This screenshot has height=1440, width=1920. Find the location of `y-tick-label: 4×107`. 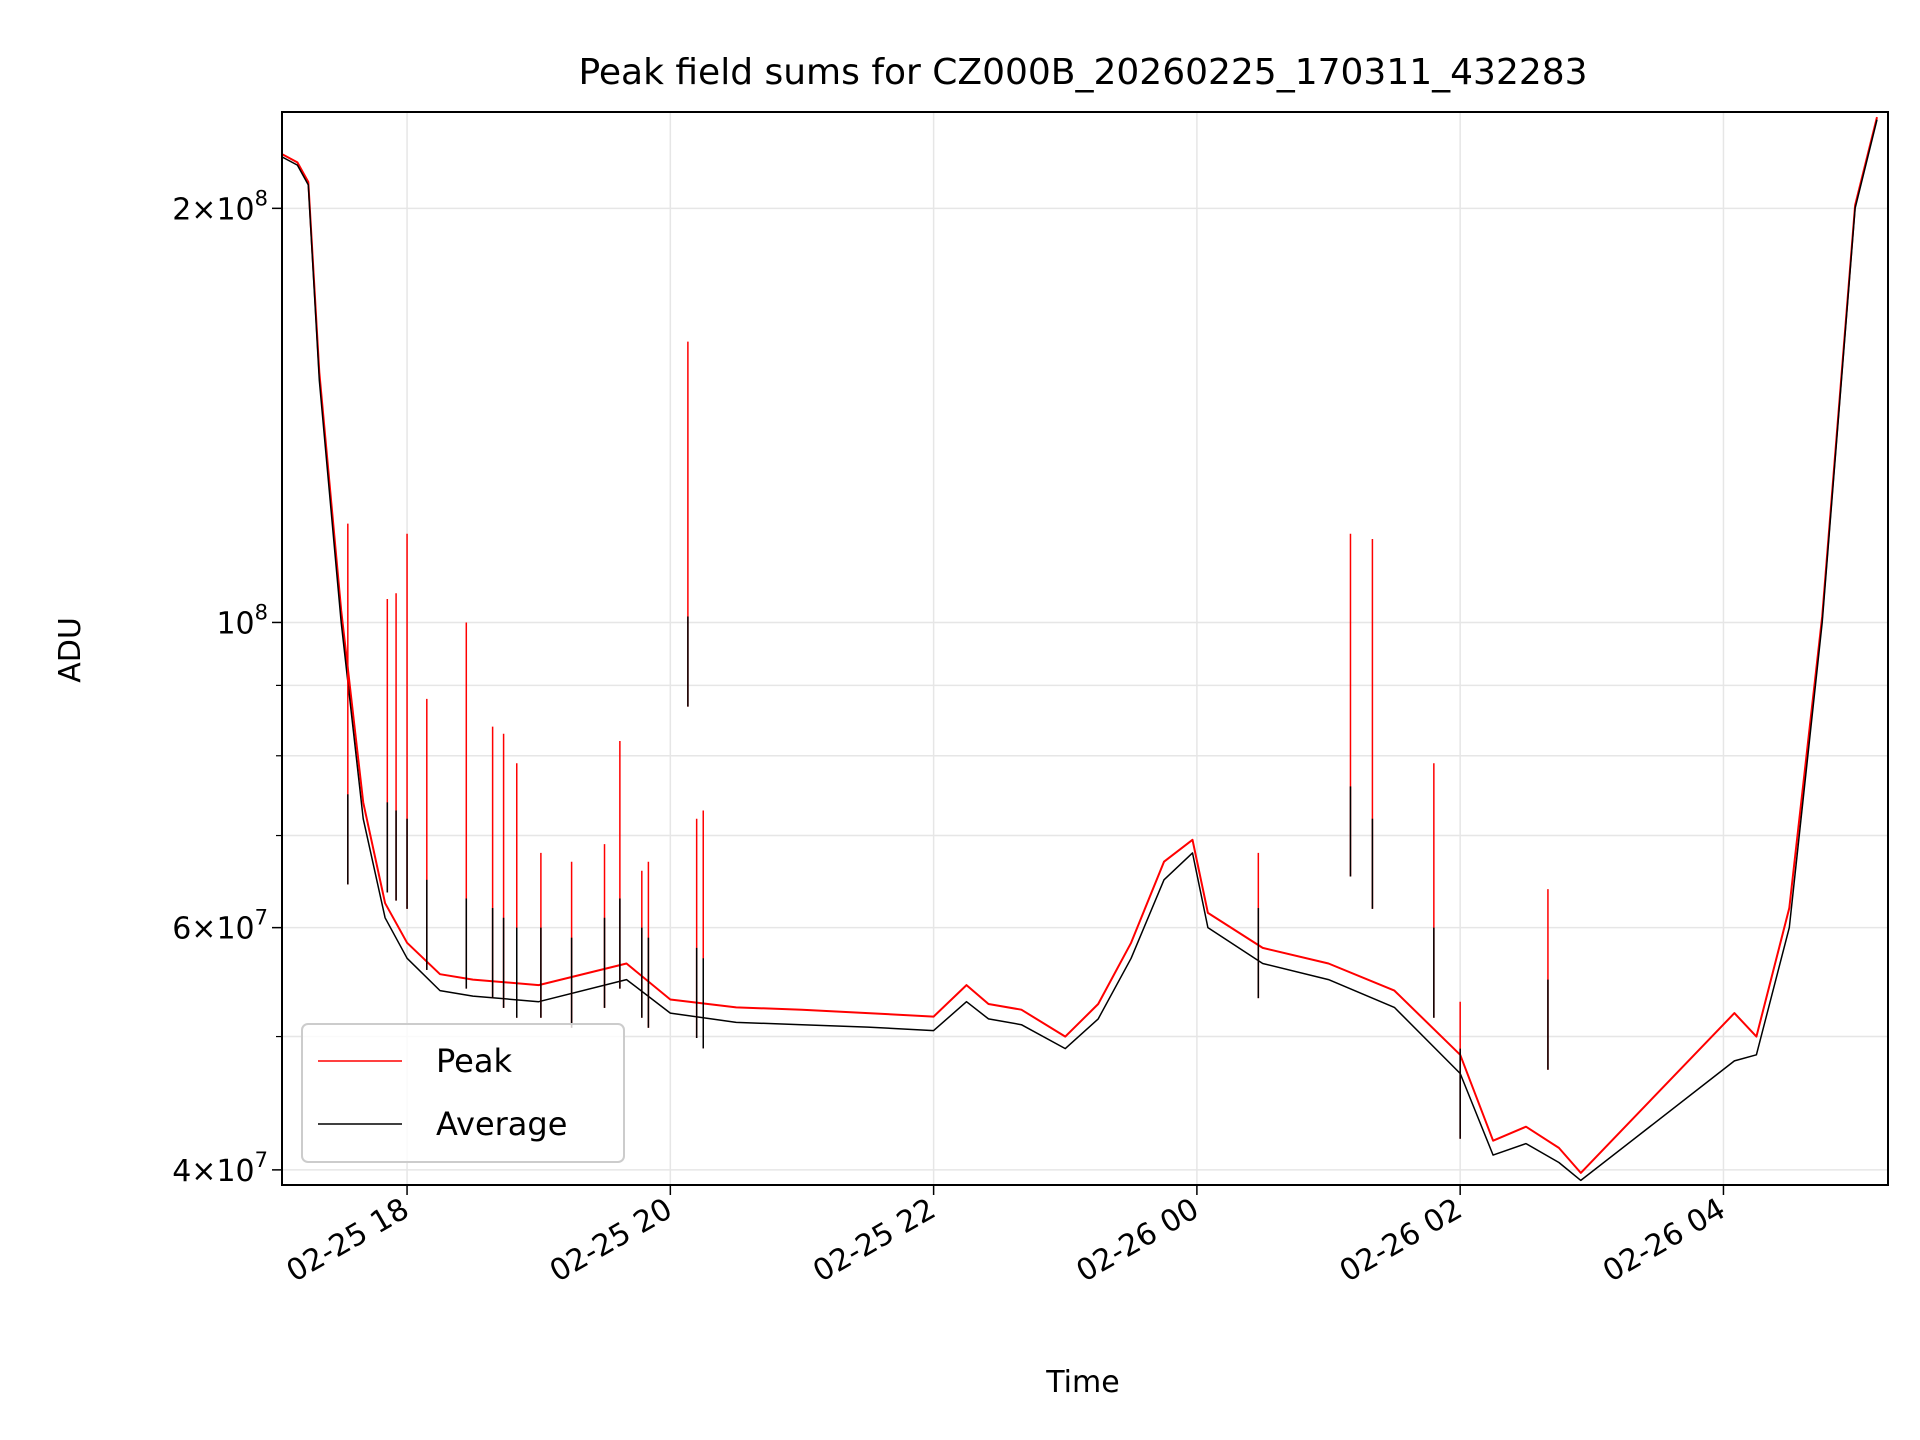

y-tick-label: 4×107 is located at coordinates (220, 1168).